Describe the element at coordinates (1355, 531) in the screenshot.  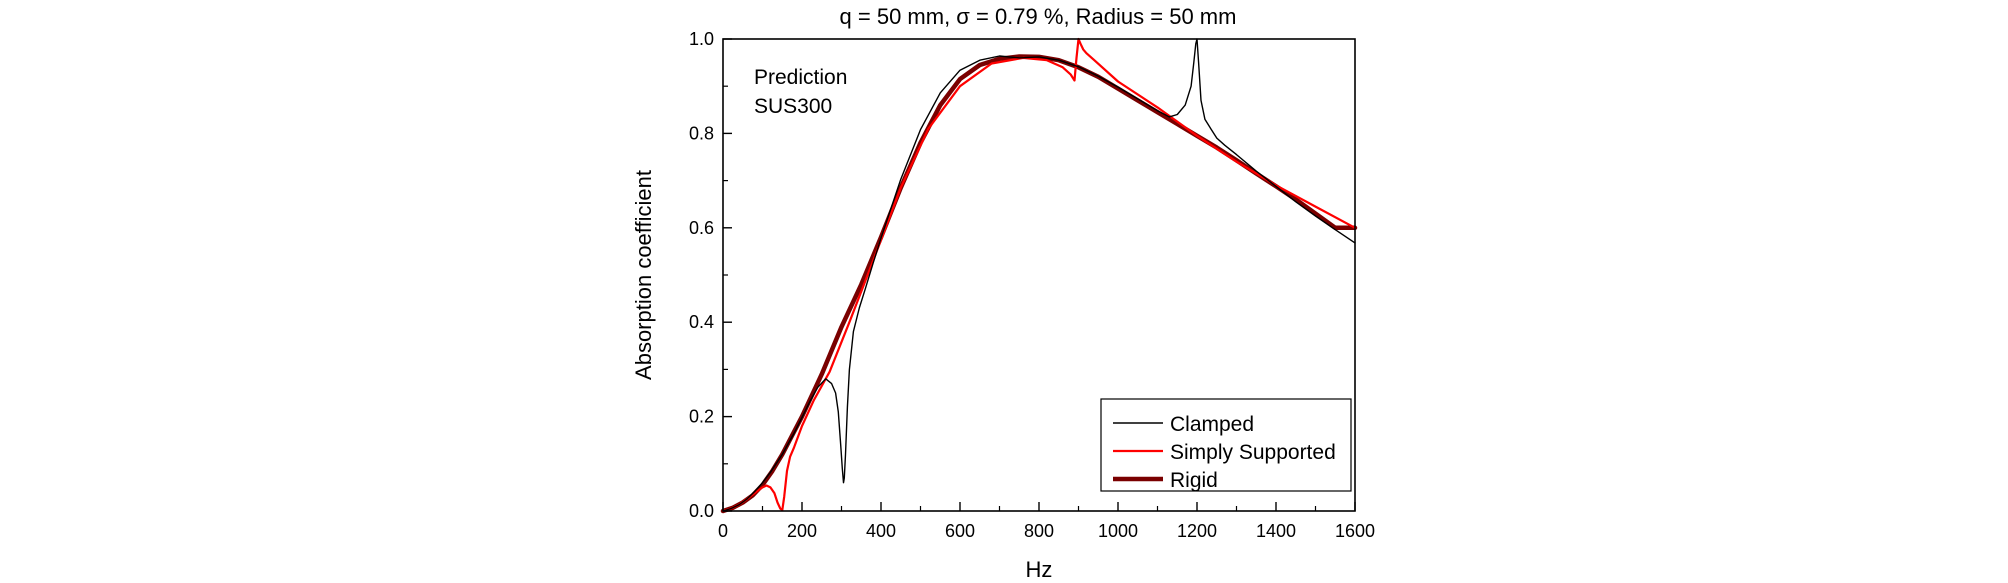
I see `x-tick-label: 1600` at that location.